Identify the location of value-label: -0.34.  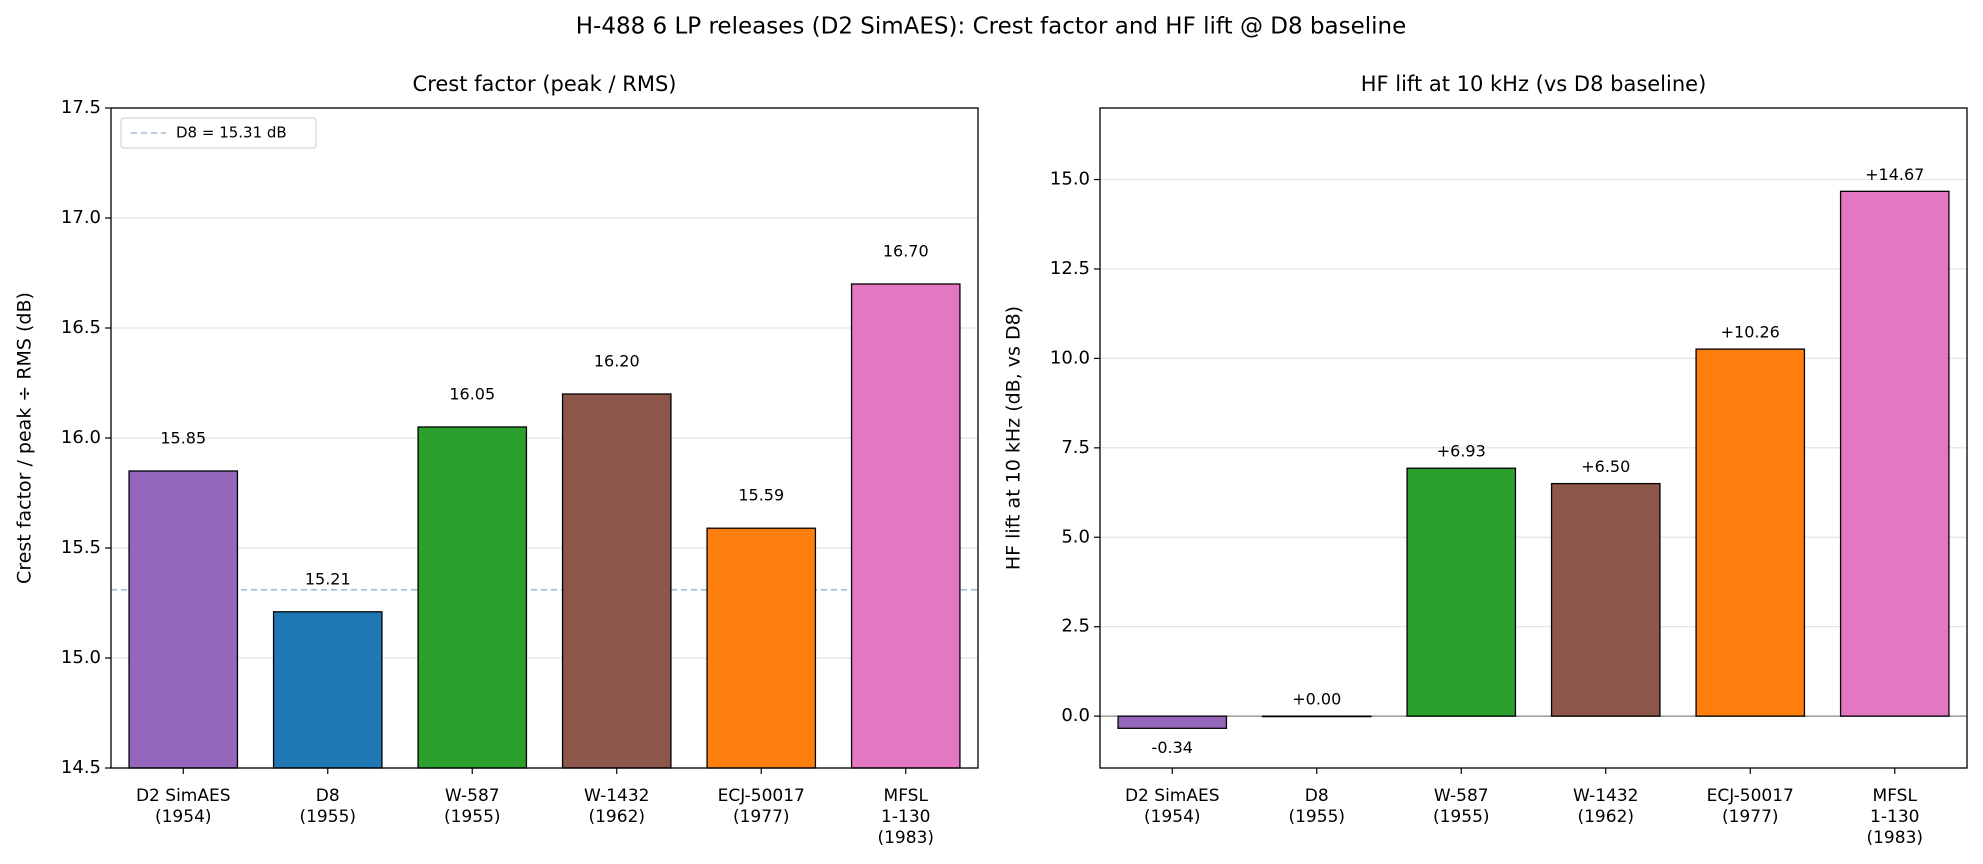
(1172, 747).